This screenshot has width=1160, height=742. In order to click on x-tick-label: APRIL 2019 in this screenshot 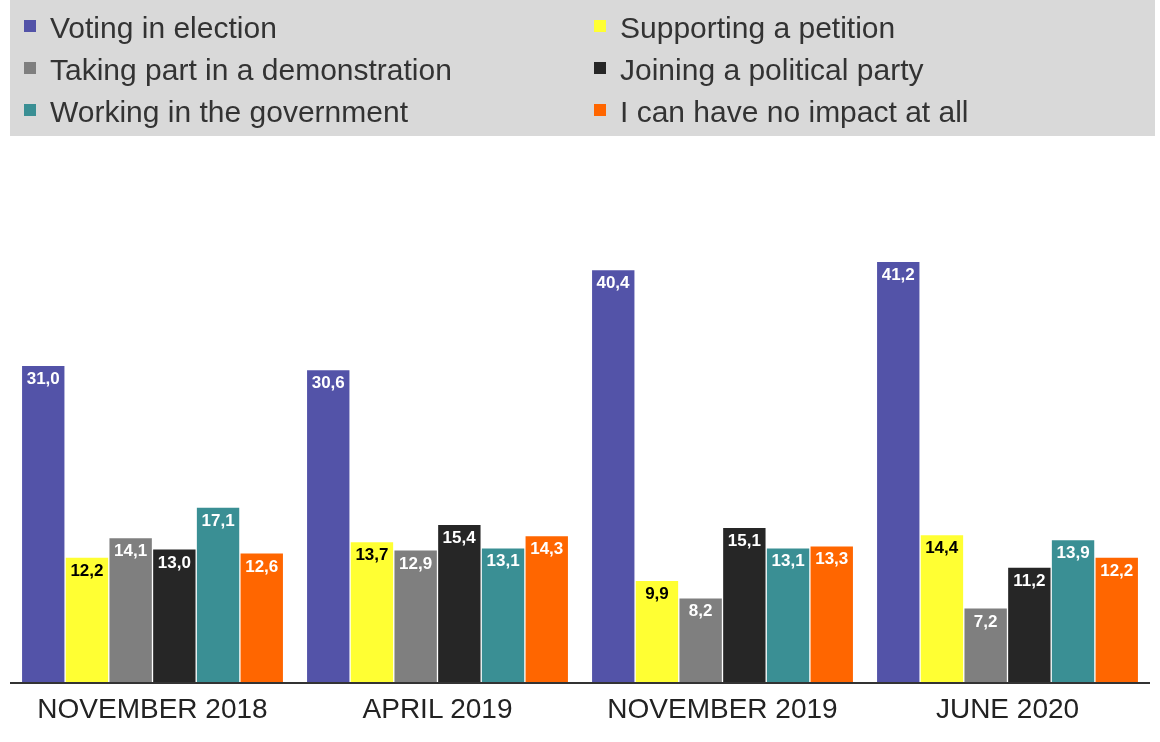, I will do `click(437, 708)`.